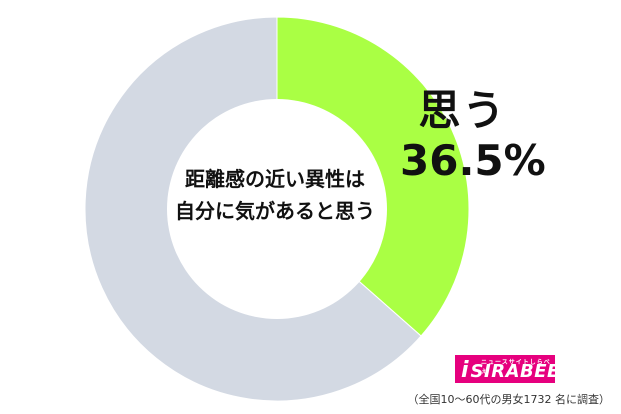 This screenshot has width=621, height=414. I want to click on logo-tagline: ニュースサイトしらべぇ, so click(516, 367).